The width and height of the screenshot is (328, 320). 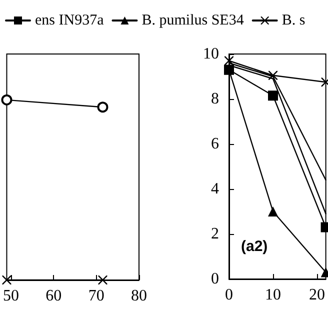 I want to click on x-tick-label: 60, so click(x=54, y=296).